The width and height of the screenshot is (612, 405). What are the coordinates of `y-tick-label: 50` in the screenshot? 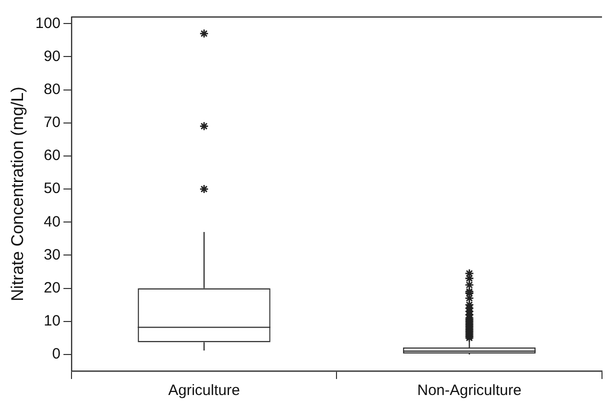 It's located at (52, 189).